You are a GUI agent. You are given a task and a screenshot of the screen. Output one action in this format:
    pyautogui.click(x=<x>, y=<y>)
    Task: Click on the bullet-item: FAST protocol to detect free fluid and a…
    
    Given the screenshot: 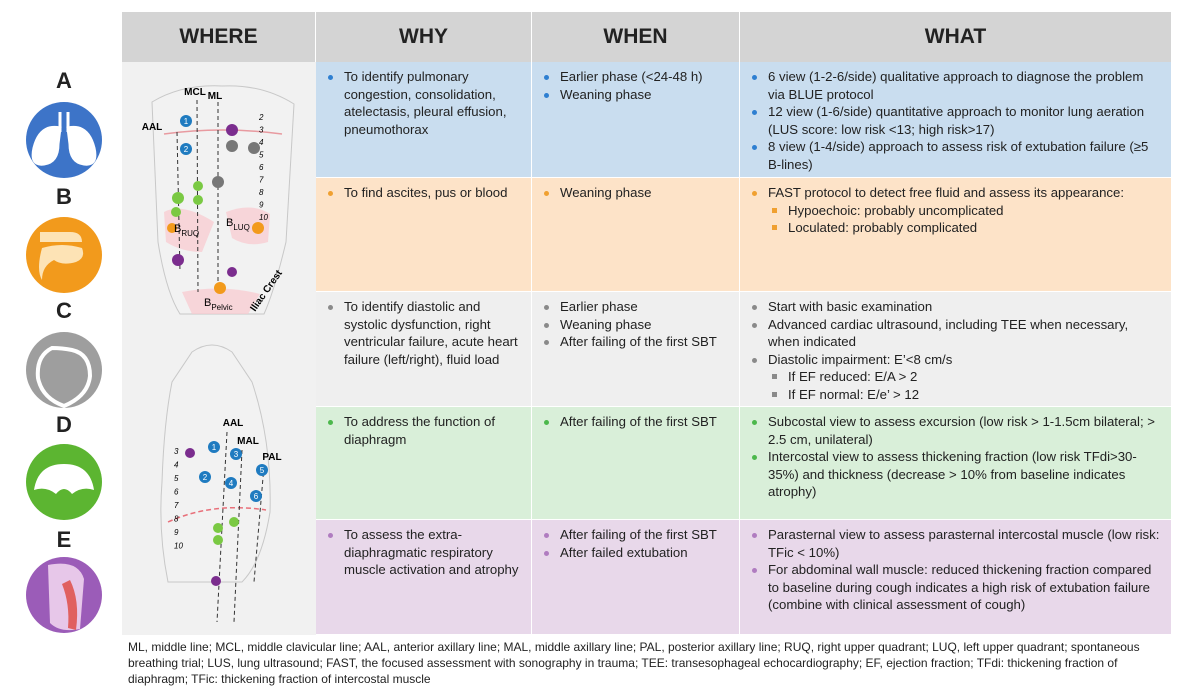 What is the action you would take?
    pyautogui.click(x=956, y=193)
    